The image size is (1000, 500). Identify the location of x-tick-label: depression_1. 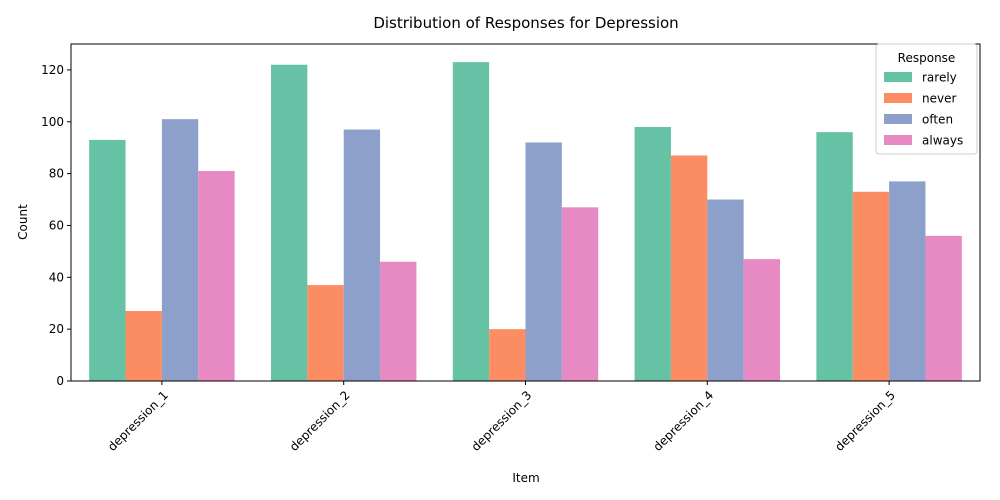
(138, 421).